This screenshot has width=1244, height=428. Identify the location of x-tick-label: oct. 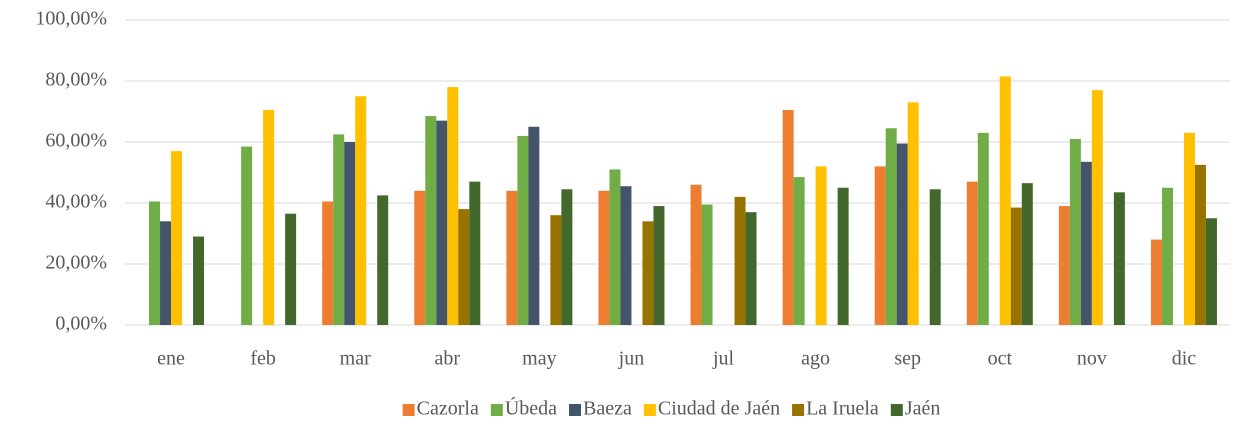
(1000, 359).